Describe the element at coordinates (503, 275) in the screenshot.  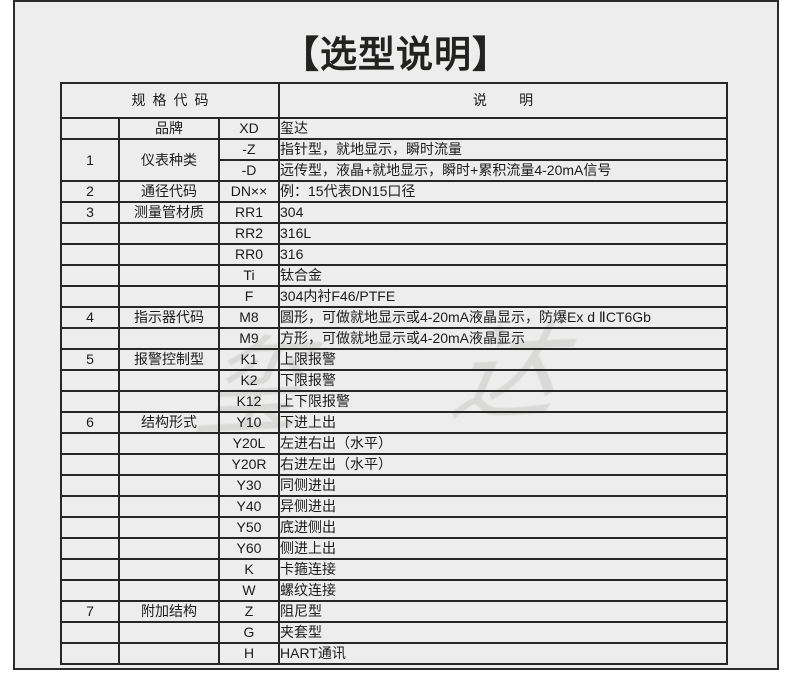
I see `description-cell: 钛合金` at that location.